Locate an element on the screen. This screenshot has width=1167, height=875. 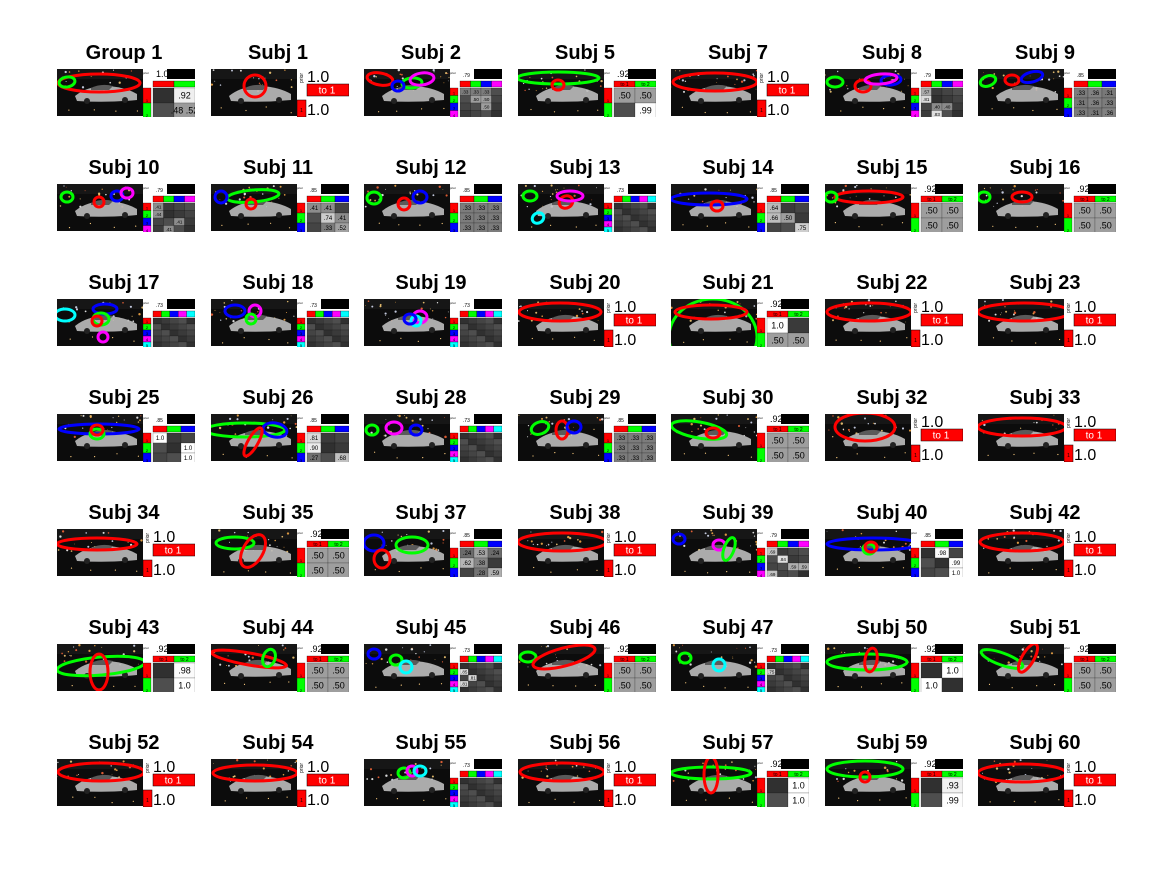
panel-title: Subj 28 is located at coordinates (431, 398).